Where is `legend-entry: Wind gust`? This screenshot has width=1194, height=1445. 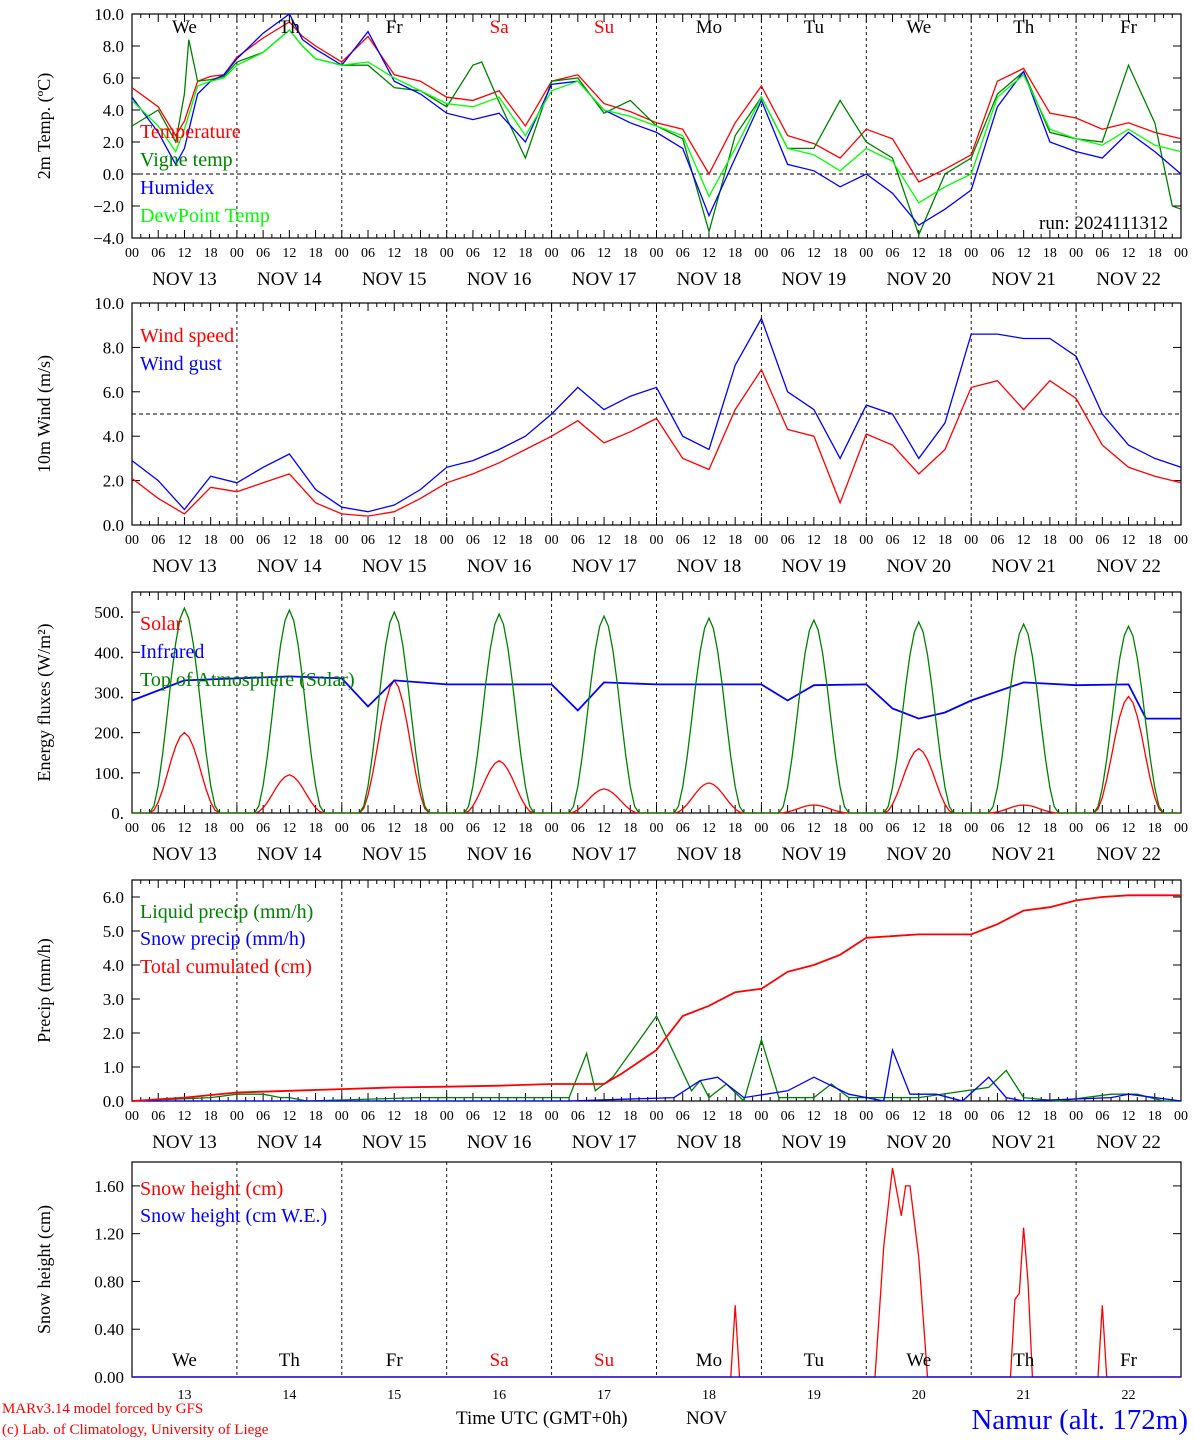 legend-entry: Wind gust is located at coordinates (181, 364).